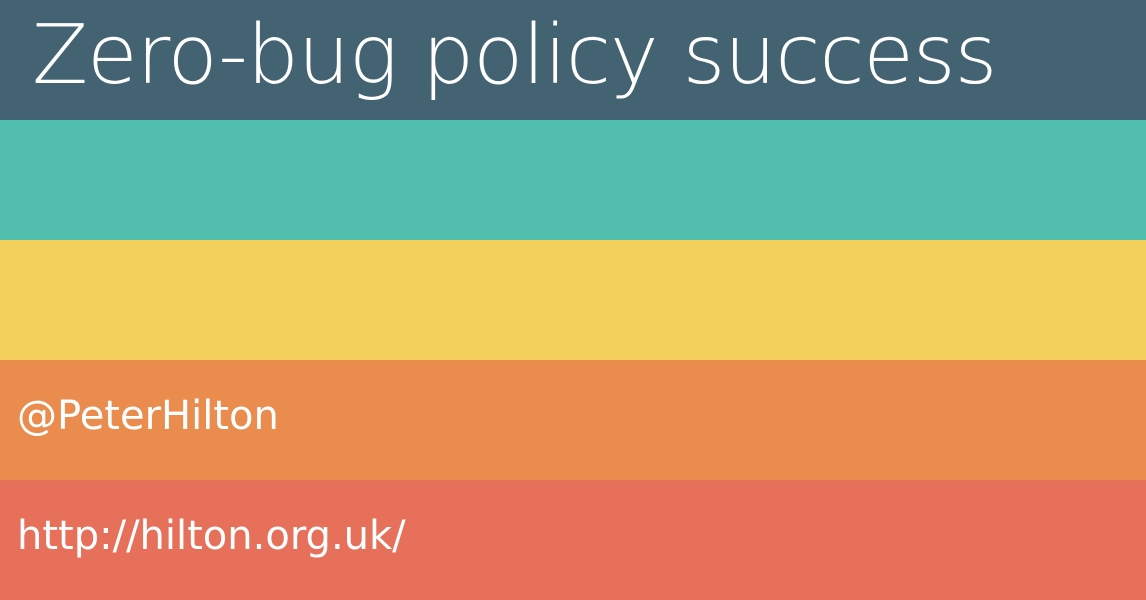  What do you see at coordinates (514, 55) in the screenshot?
I see `slide-title: Zero-bug policy success` at bounding box center [514, 55].